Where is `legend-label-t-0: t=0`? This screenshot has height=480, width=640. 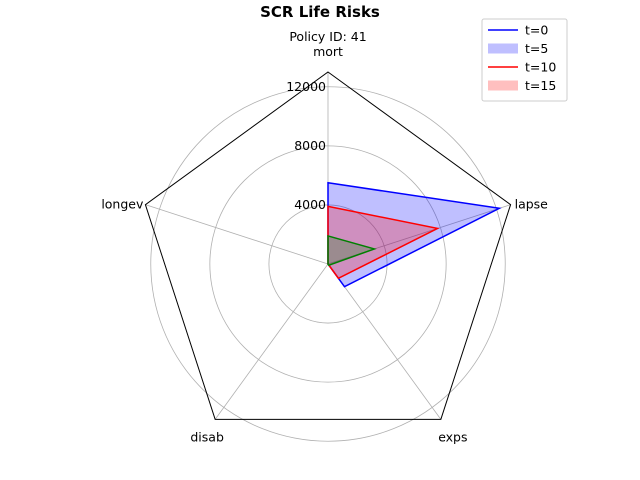
legend-label-t-0: t=0 is located at coordinates (536, 30).